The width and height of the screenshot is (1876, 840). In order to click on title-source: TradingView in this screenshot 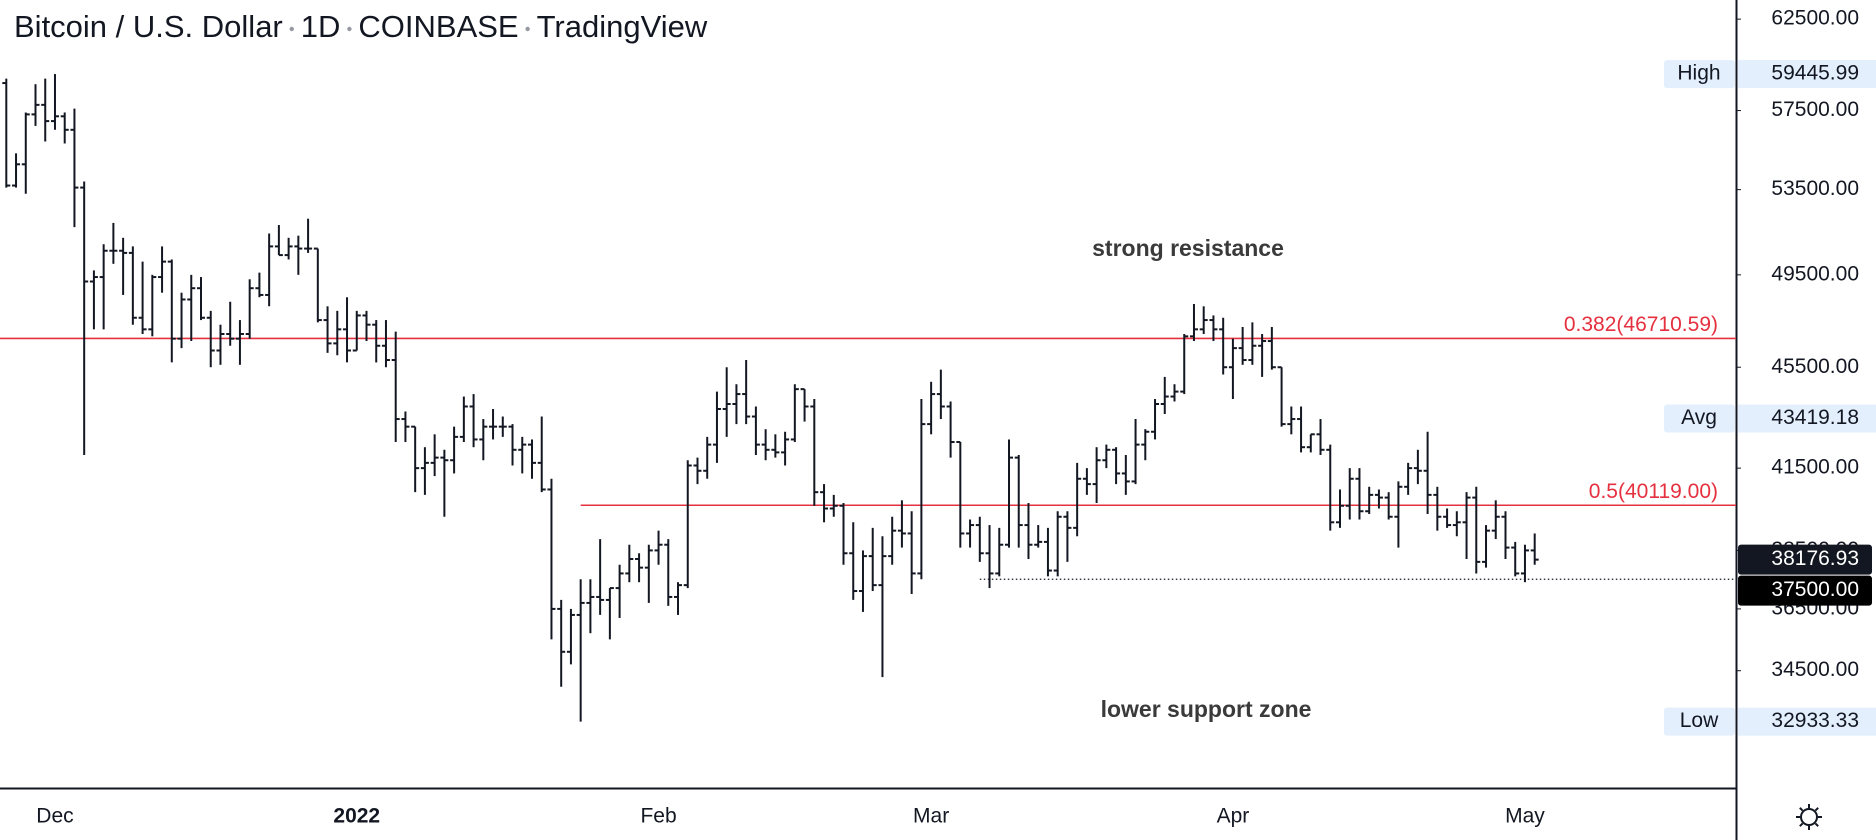, I will do `click(622, 26)`.